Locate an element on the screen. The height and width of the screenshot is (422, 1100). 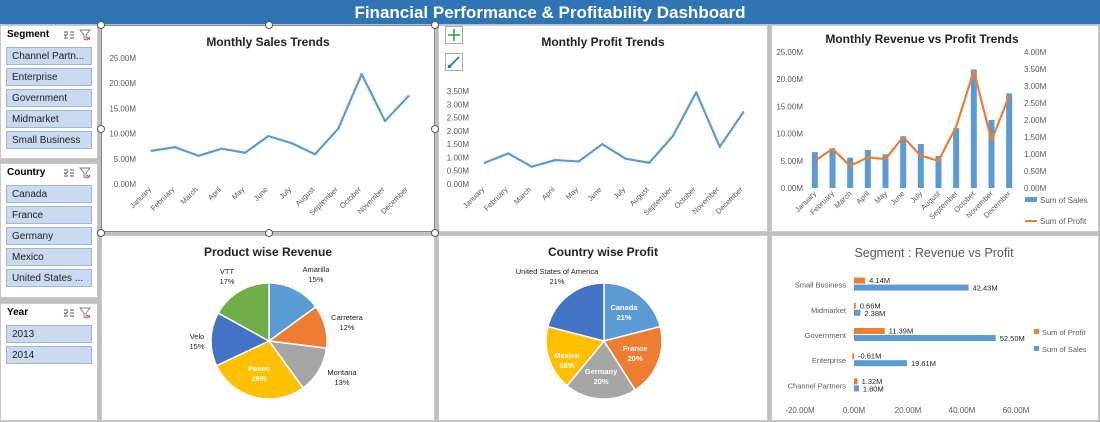
x-tick-label: 20.00M is located at coordinates (908, 410).